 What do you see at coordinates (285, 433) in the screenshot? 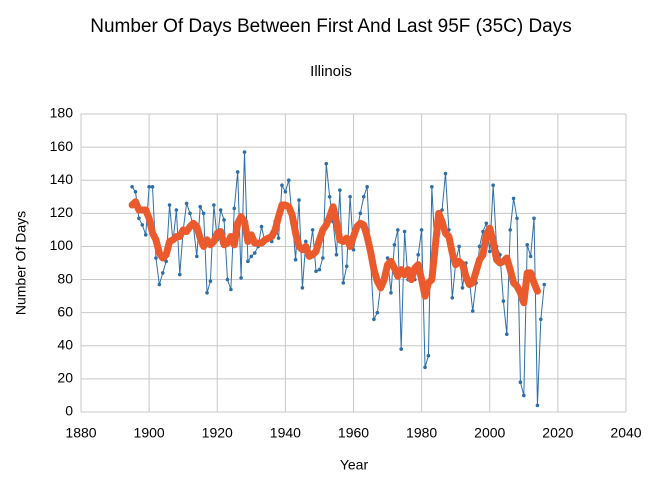
I see `x-tick-label: 1940` at bounding box center [285, 433].